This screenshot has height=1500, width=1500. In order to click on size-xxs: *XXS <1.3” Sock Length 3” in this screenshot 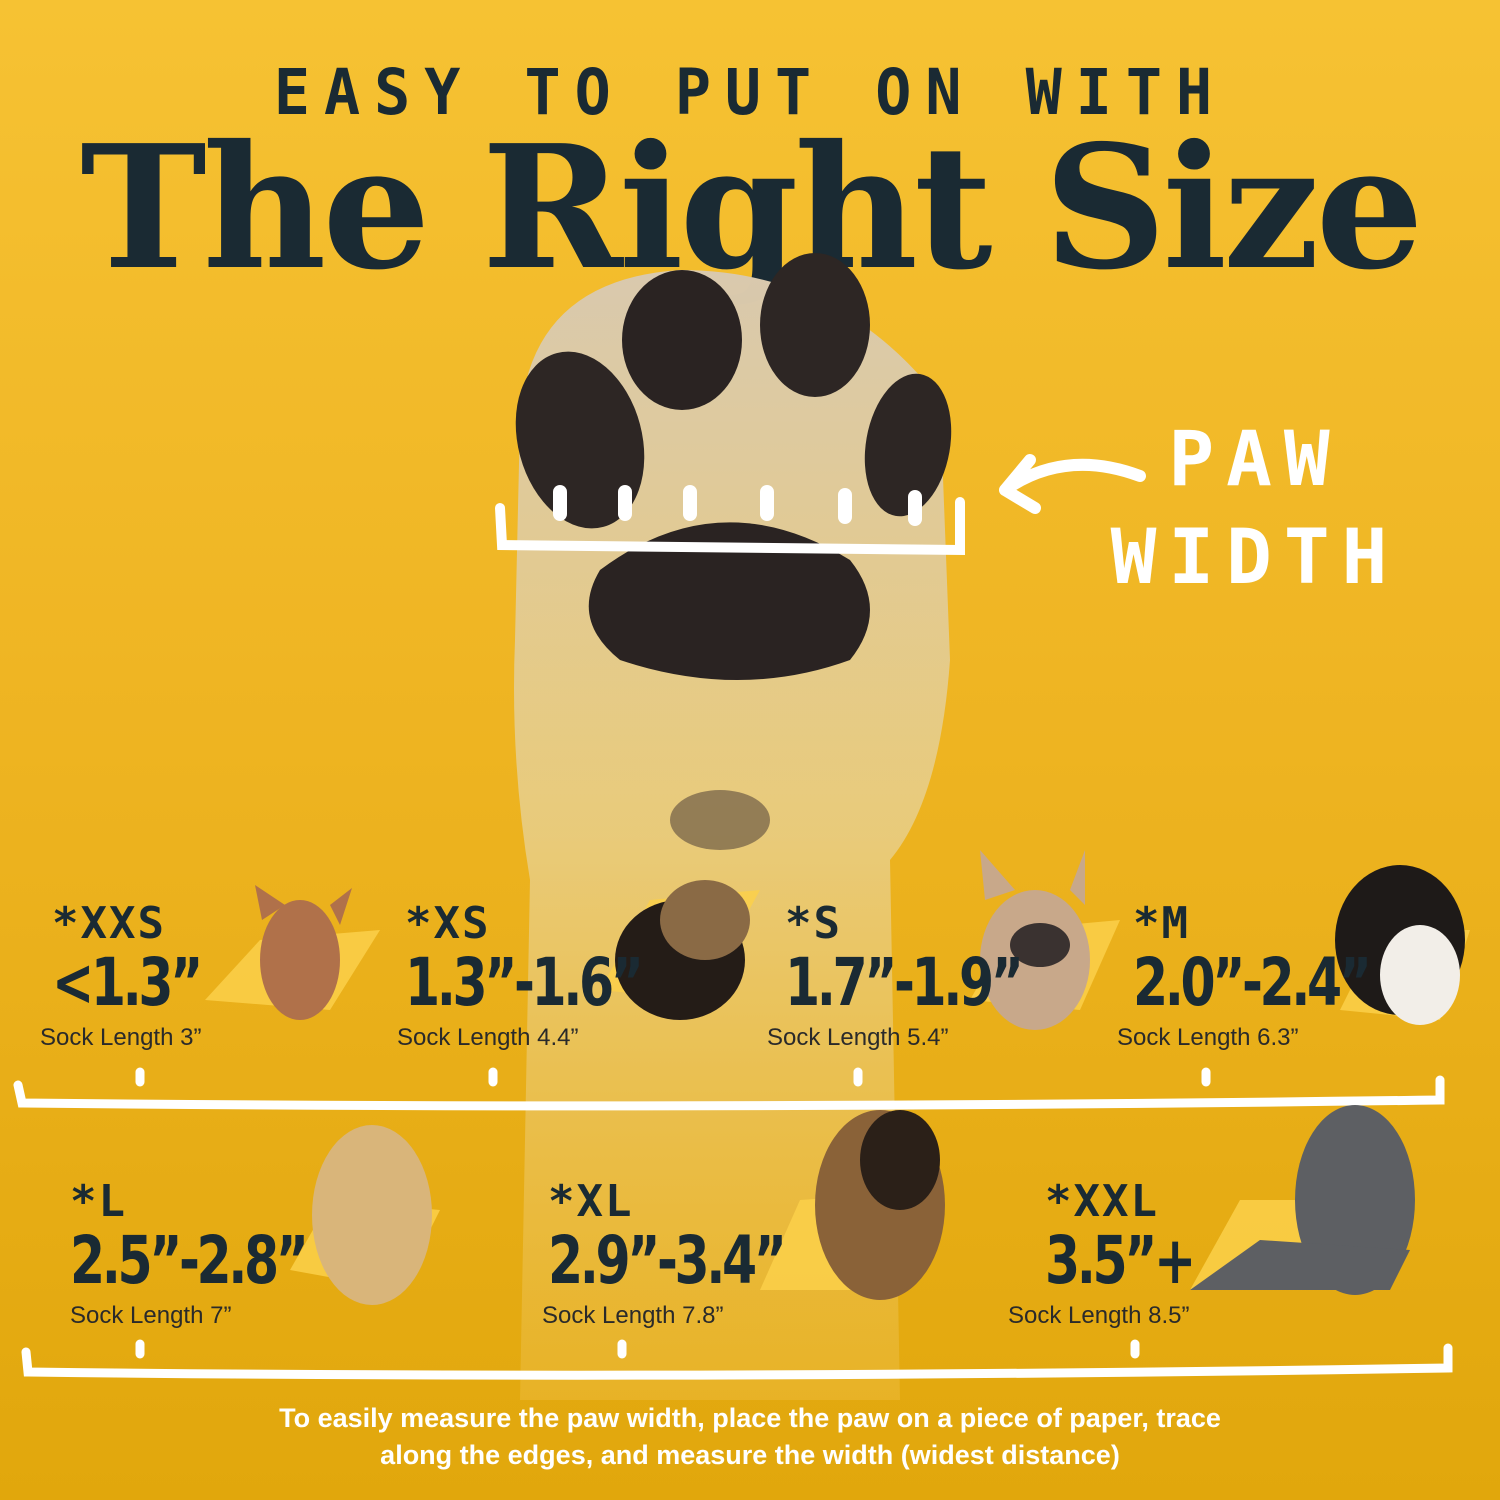, I will do `click(133, 975)`.